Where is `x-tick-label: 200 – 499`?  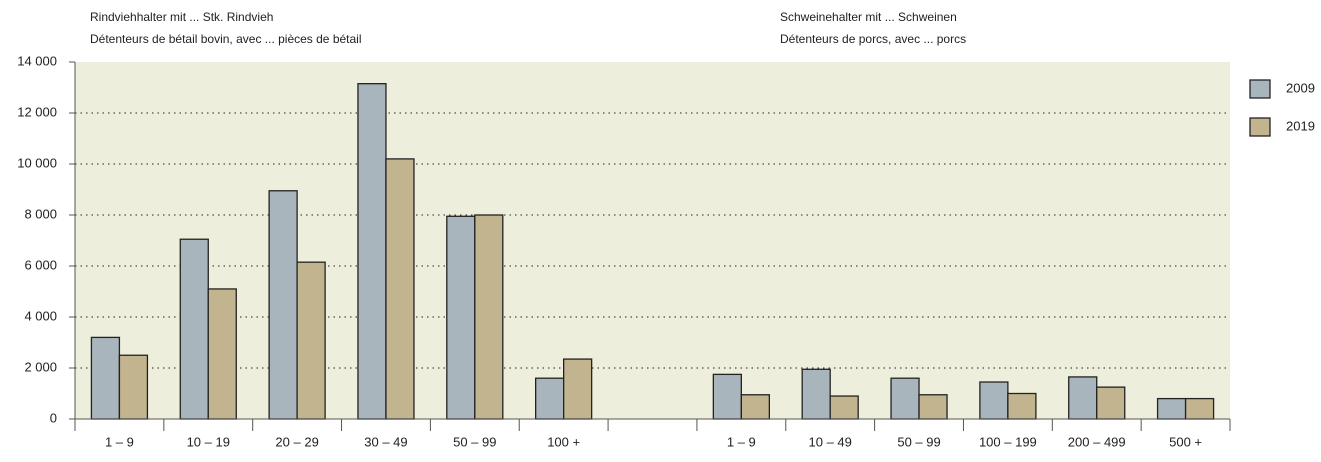 x-tick-label: 200 – 499 is located at coordinates (1097, 441).